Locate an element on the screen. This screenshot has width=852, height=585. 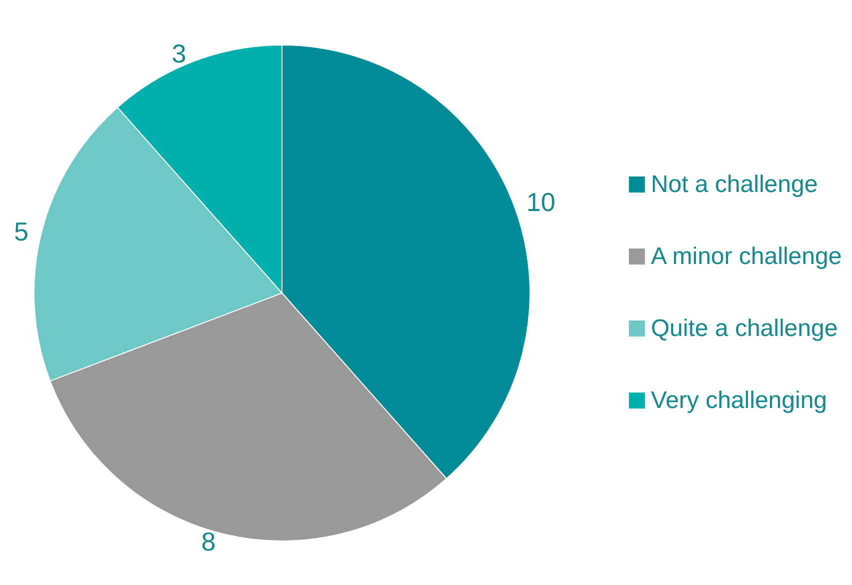
legend-label: Very challenging is located at coordinates (739, 400).